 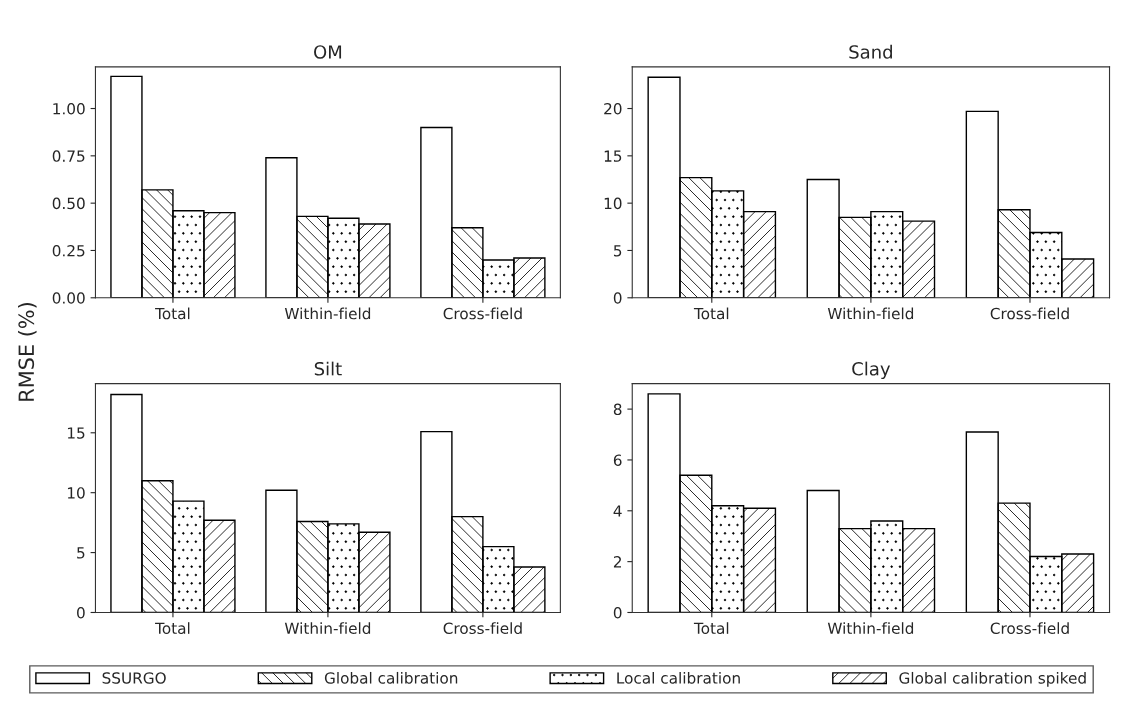 What do you see at coordinates (617, 409) in the screenshot?
I see `y-tick-label: 8` at bounding box center [617, 409].